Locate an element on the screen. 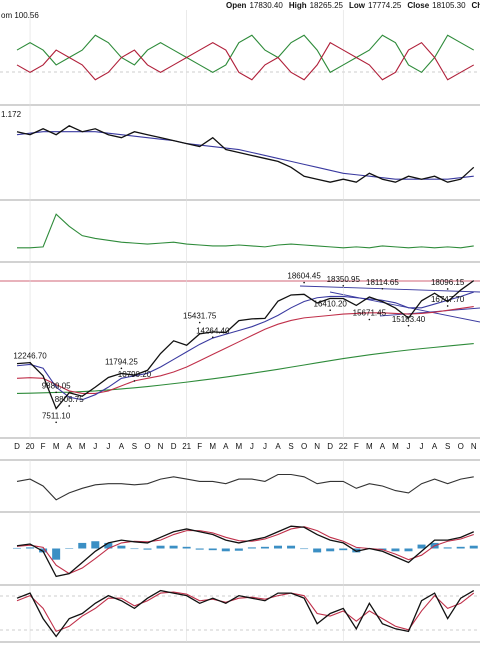 Image resolution: width=480 pixels, height=650 pixels. header-label: Open is located at coordinates (236, 5).